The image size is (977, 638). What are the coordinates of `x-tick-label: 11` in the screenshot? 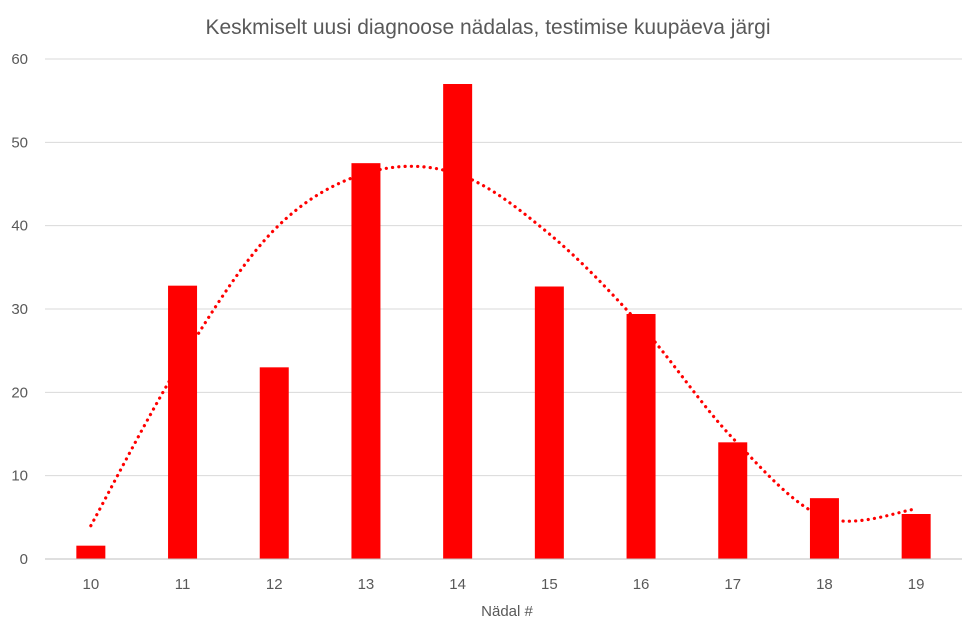 It's located at (183, 584).